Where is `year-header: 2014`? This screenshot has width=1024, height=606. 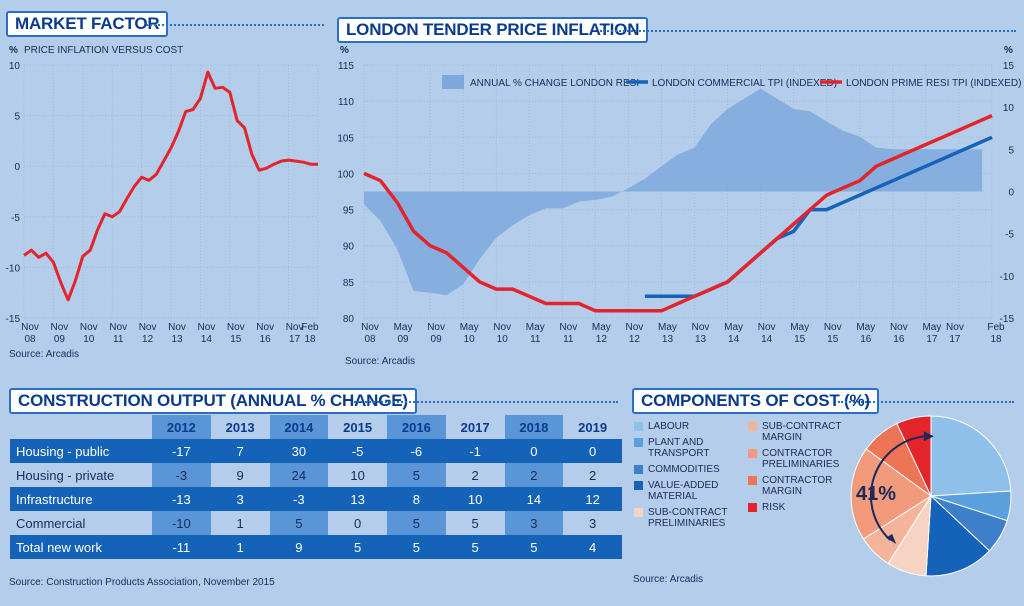 year-header: 2014 is located at coordinates (299, 427).